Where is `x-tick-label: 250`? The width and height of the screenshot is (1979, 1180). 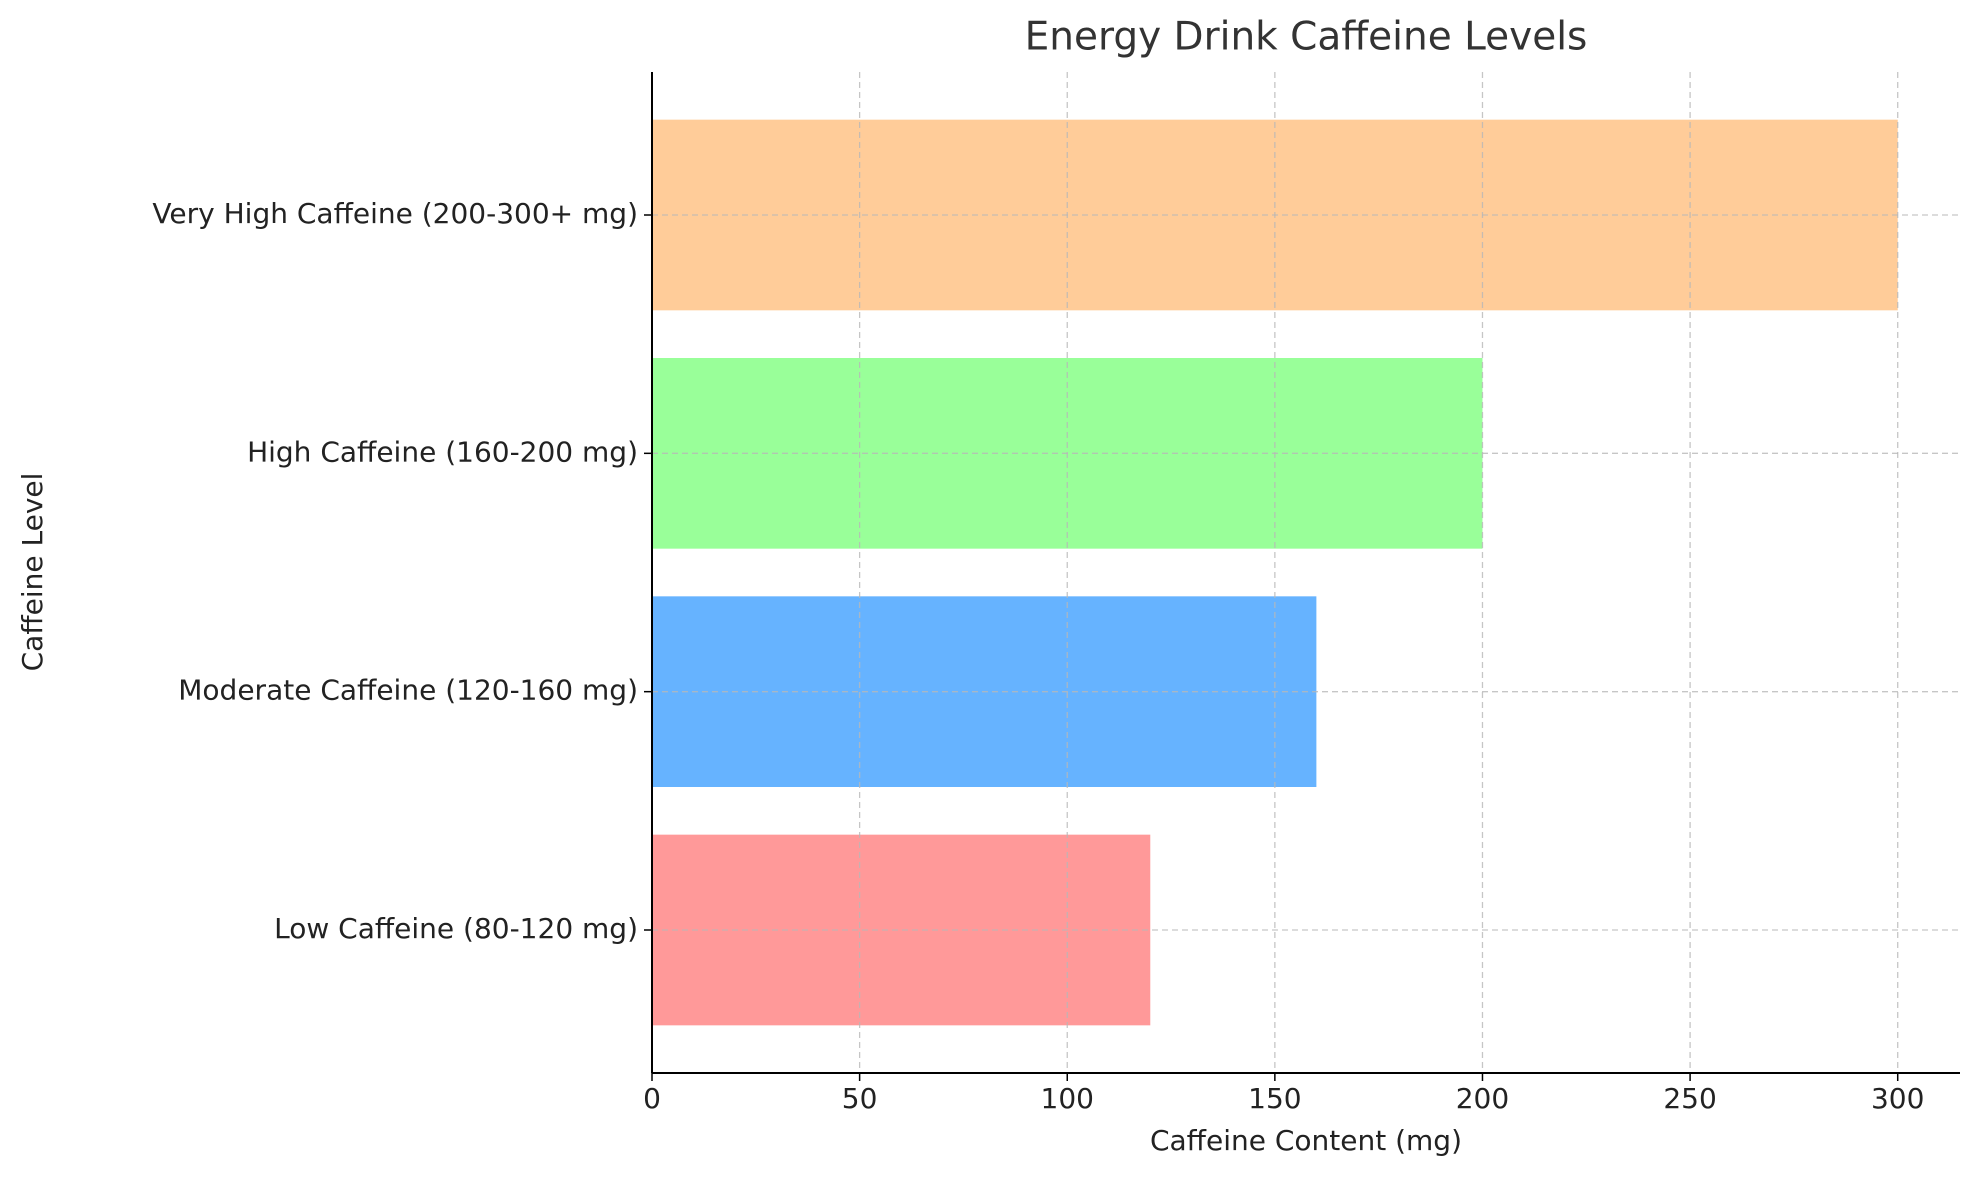
x-tick-label: 250 is located at coordinates (1689, 1098).